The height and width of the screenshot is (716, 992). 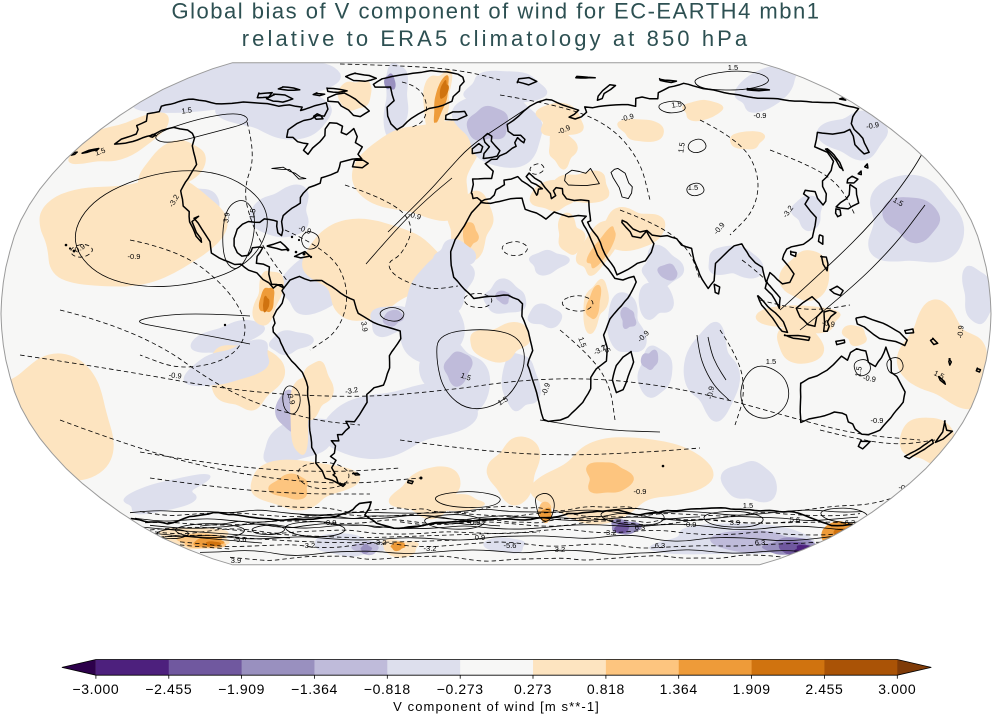 I want to click on svg-text: −2.455, so click(x=168, y=689).